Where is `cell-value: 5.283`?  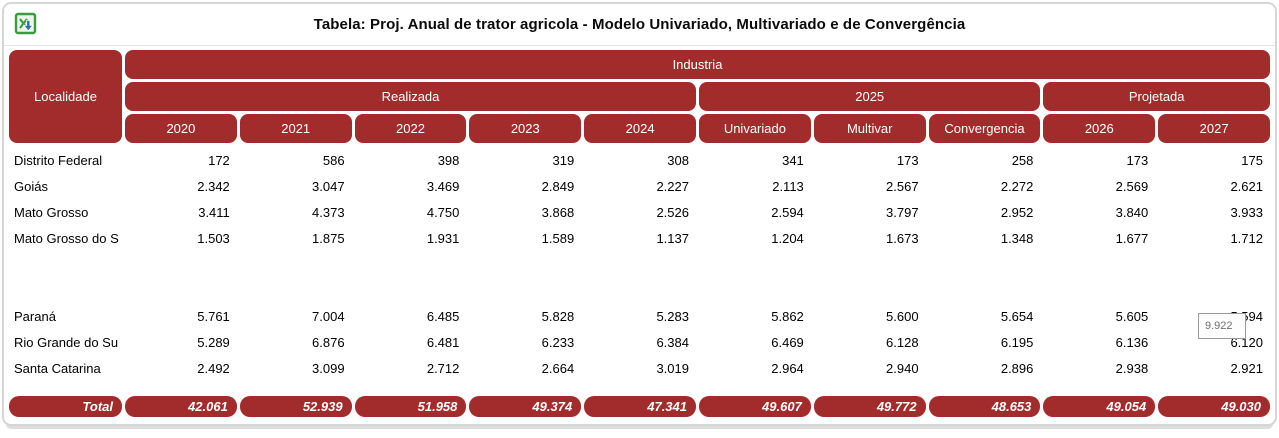 cell-value: 5.283 is located at coordinates (672, 316).